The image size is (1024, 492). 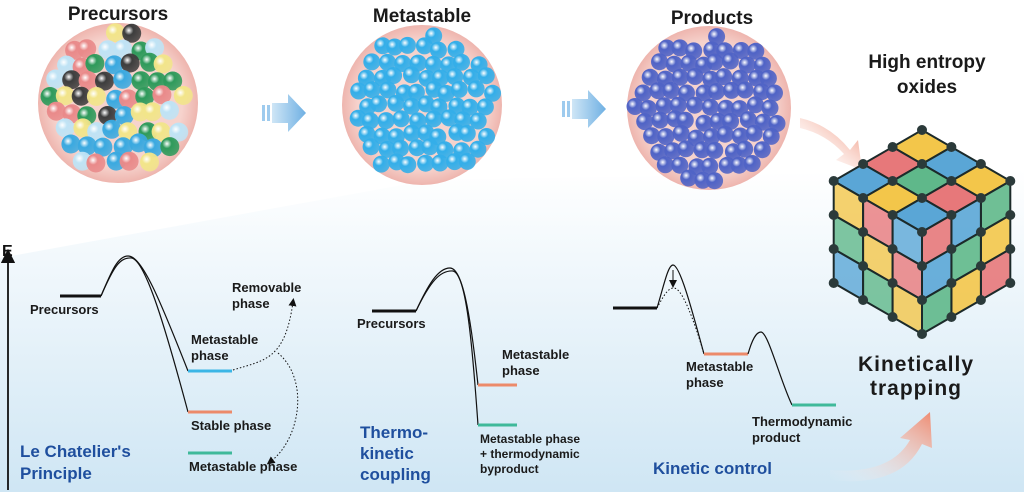 What do you see at coordinates (712, 18) in the screenshot?
I see `title-products: Products` at bounding box center [712, 18].